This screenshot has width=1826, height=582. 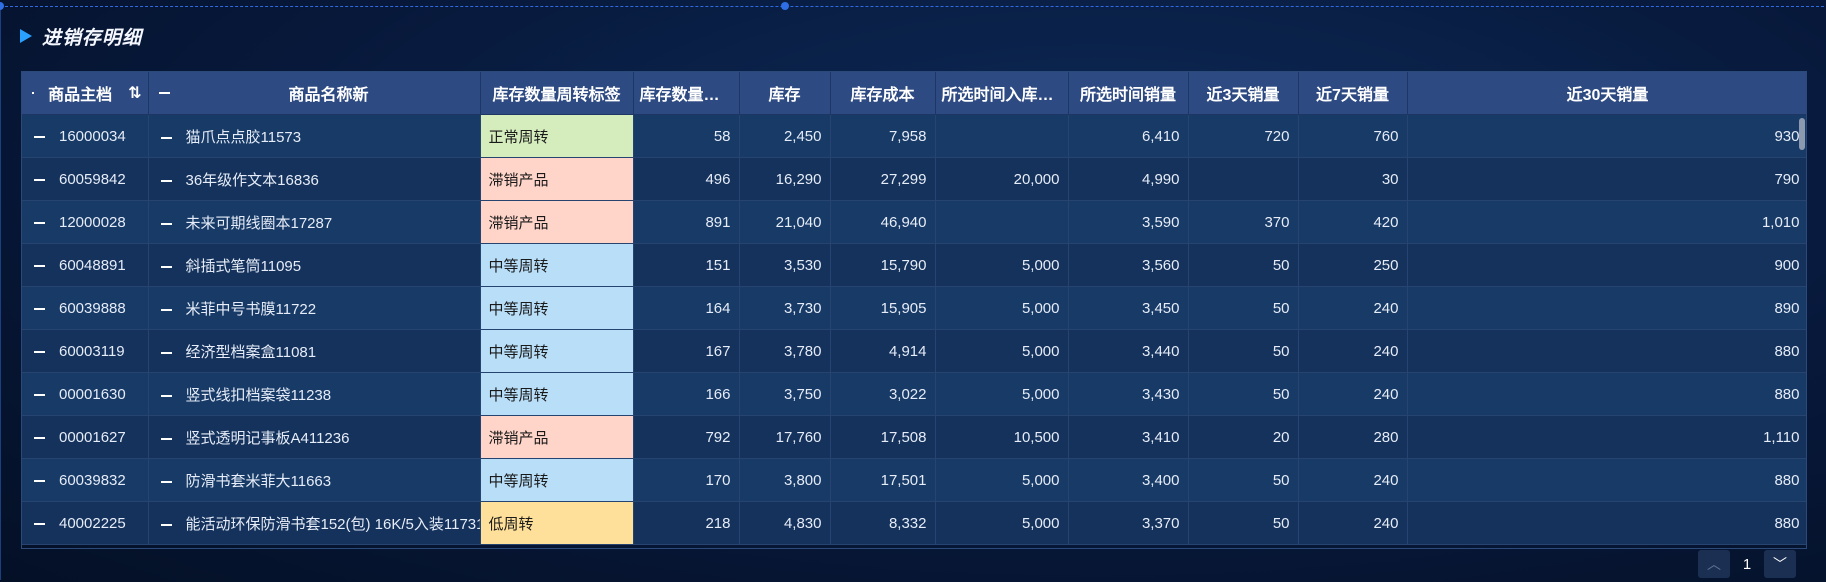 What do you see at coordinates (314, 394) in the screenshot?
I see `cell-name: 竖式线扣档案袋11238` at bounding box center [314, 394].